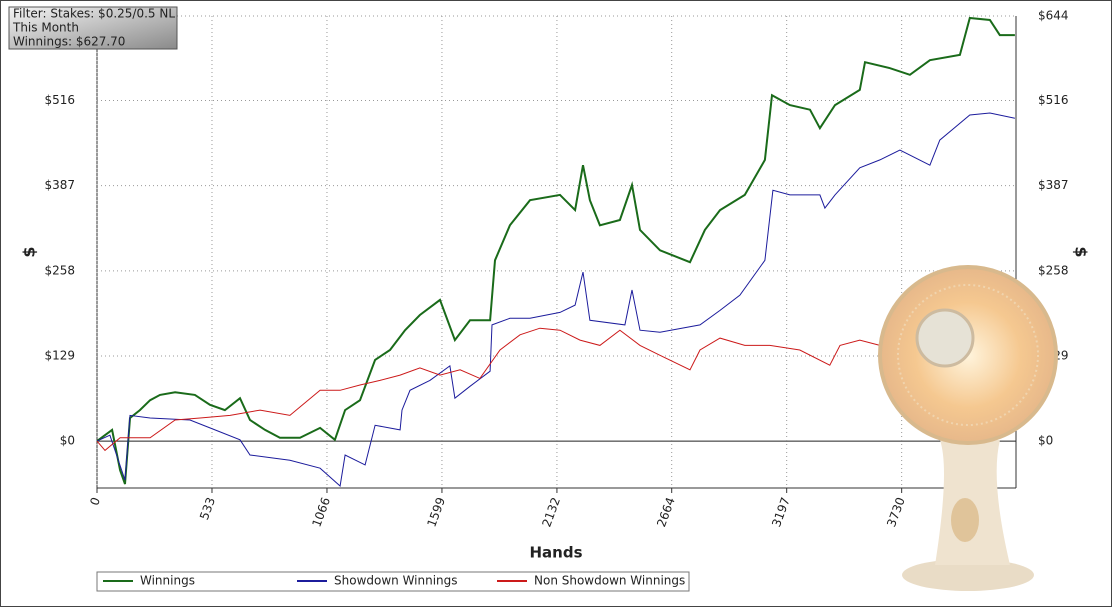 The width and height of the screenshot is (1112, 607). What do you see at coordinates (45, 28) in the screenshot?
I see `filter-text: This Month` at bounding box center [45, 28].